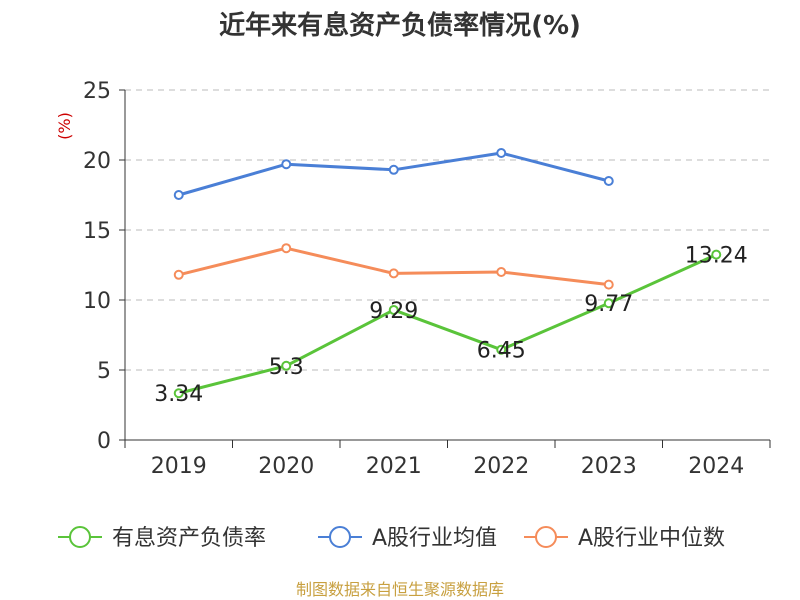 This screenshot has width=800, height=600. Describe the element at coordinates (400, 25) in the screenshot. I see `chart-title: 近年来有息资产负债率情况(%)` at that location.